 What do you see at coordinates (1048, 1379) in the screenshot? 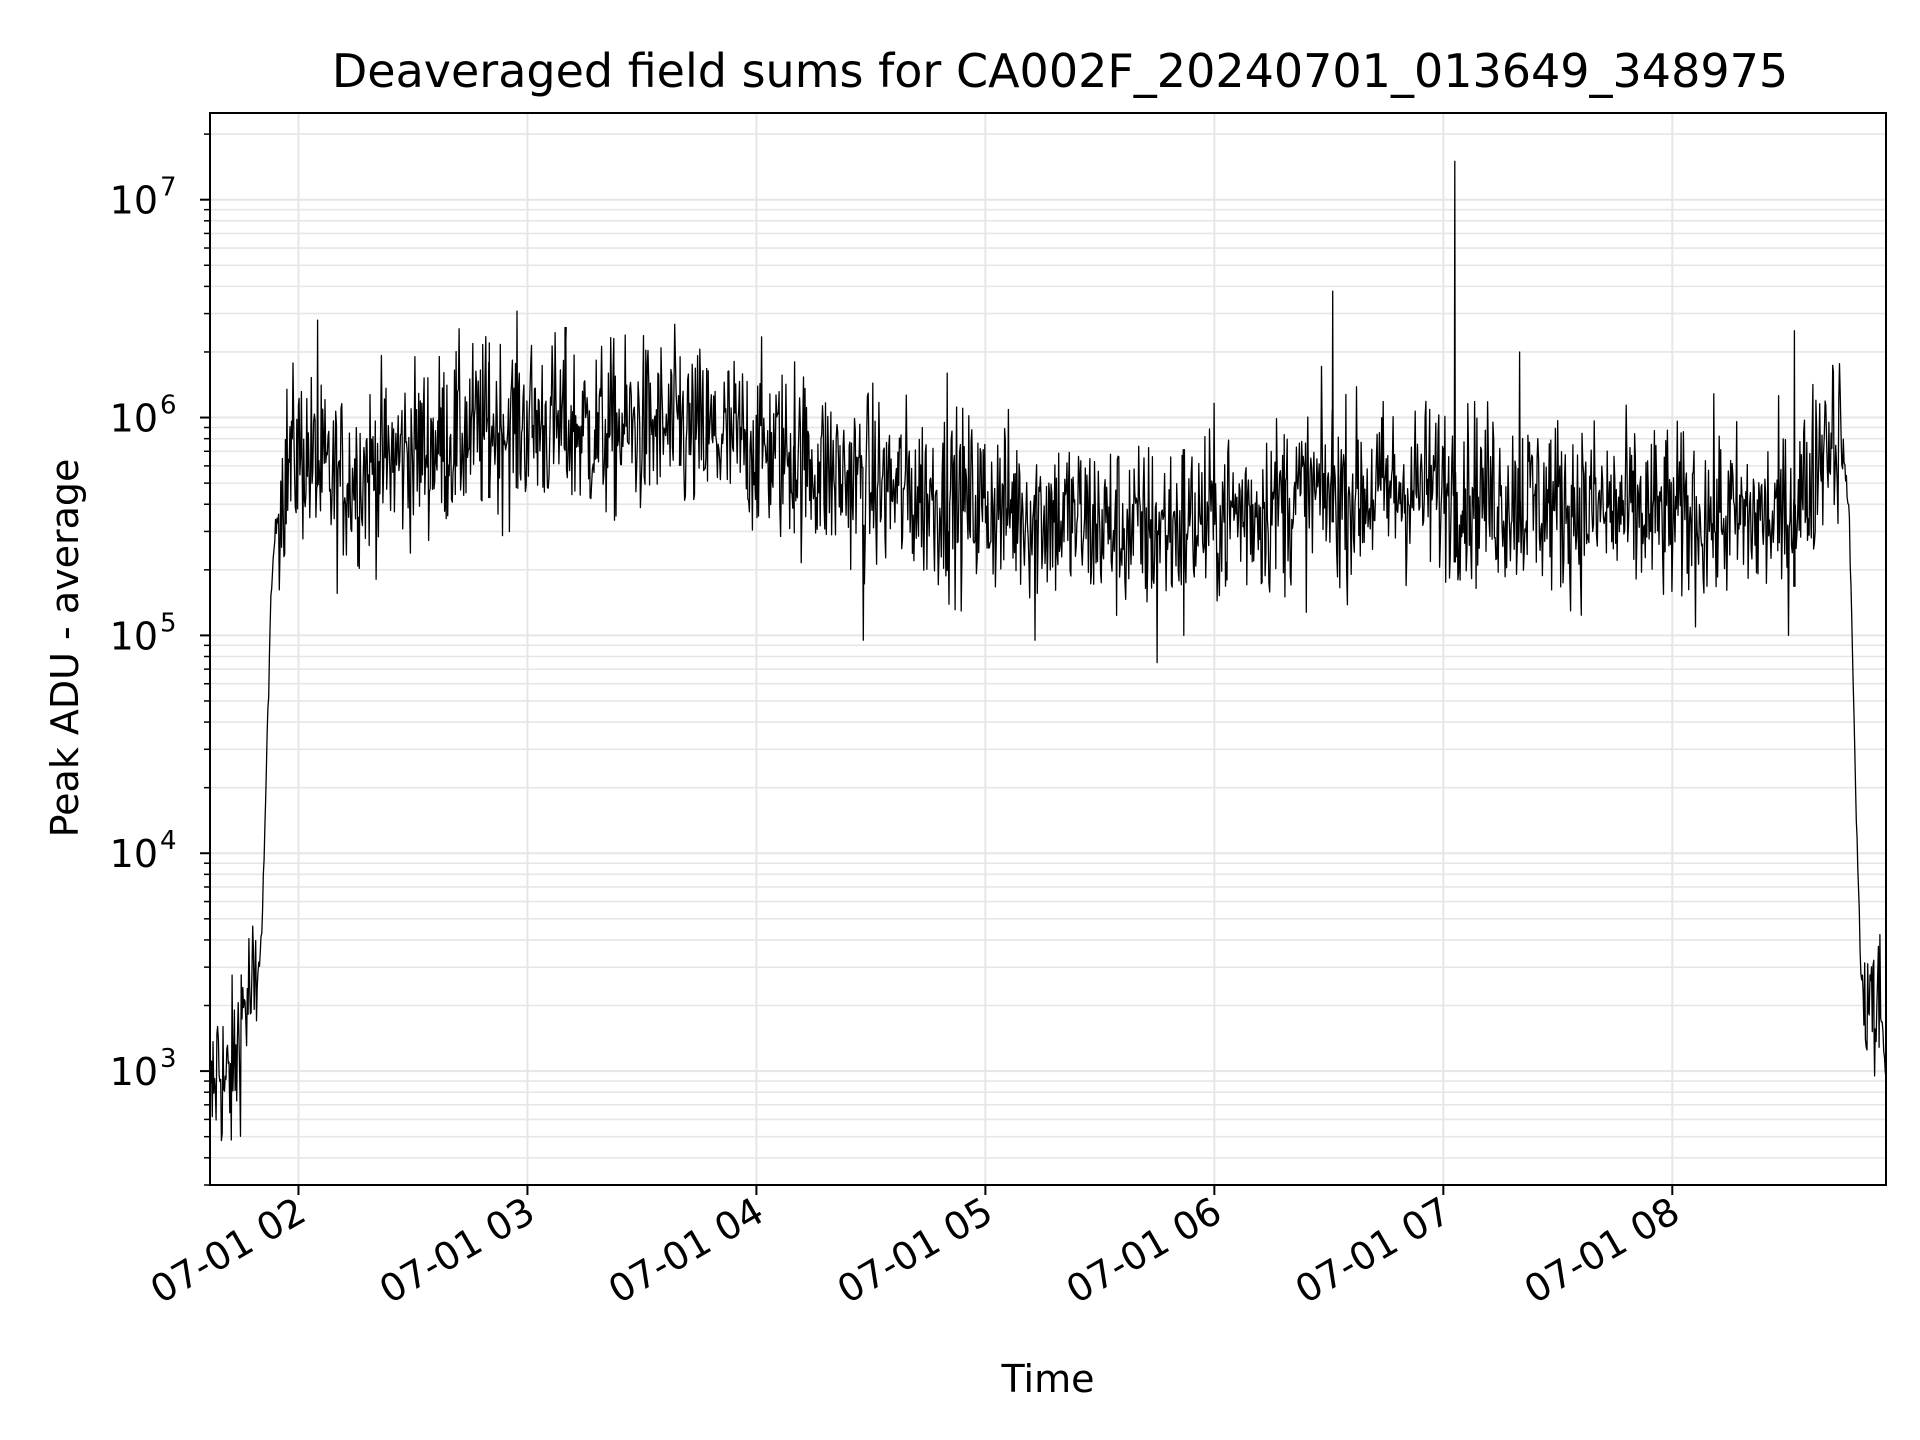
I see `x-axis-label: Time` at bounding box center [1048, 1379].